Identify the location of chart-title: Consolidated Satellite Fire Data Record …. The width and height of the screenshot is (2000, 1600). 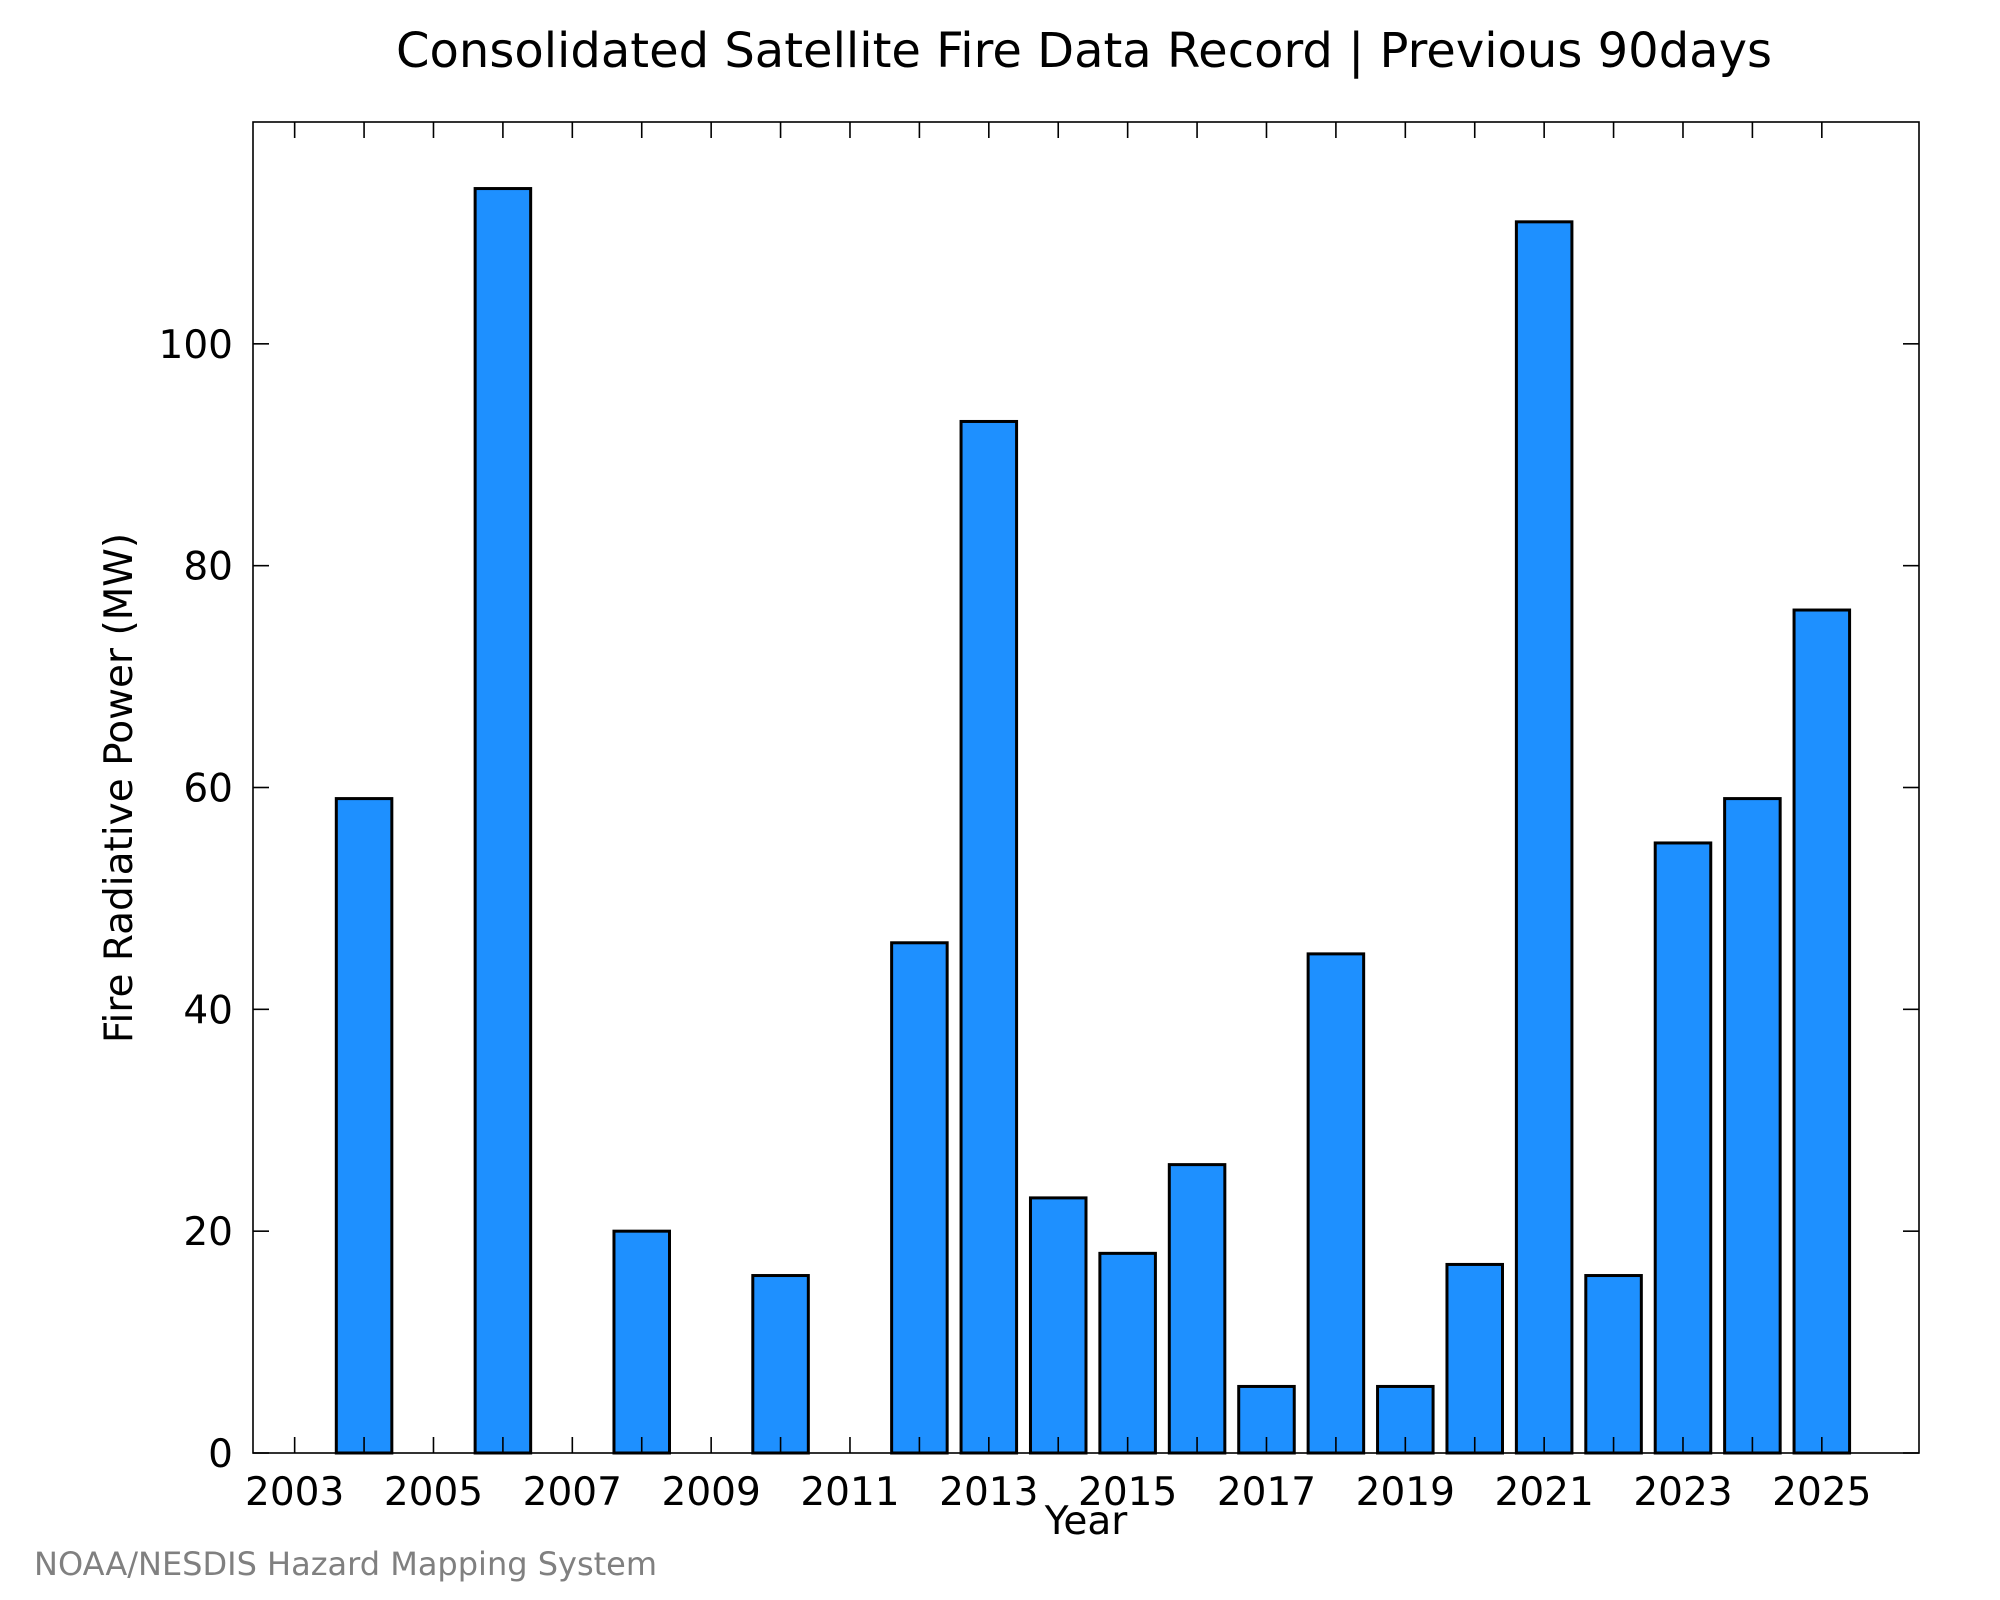
(1084, 51).